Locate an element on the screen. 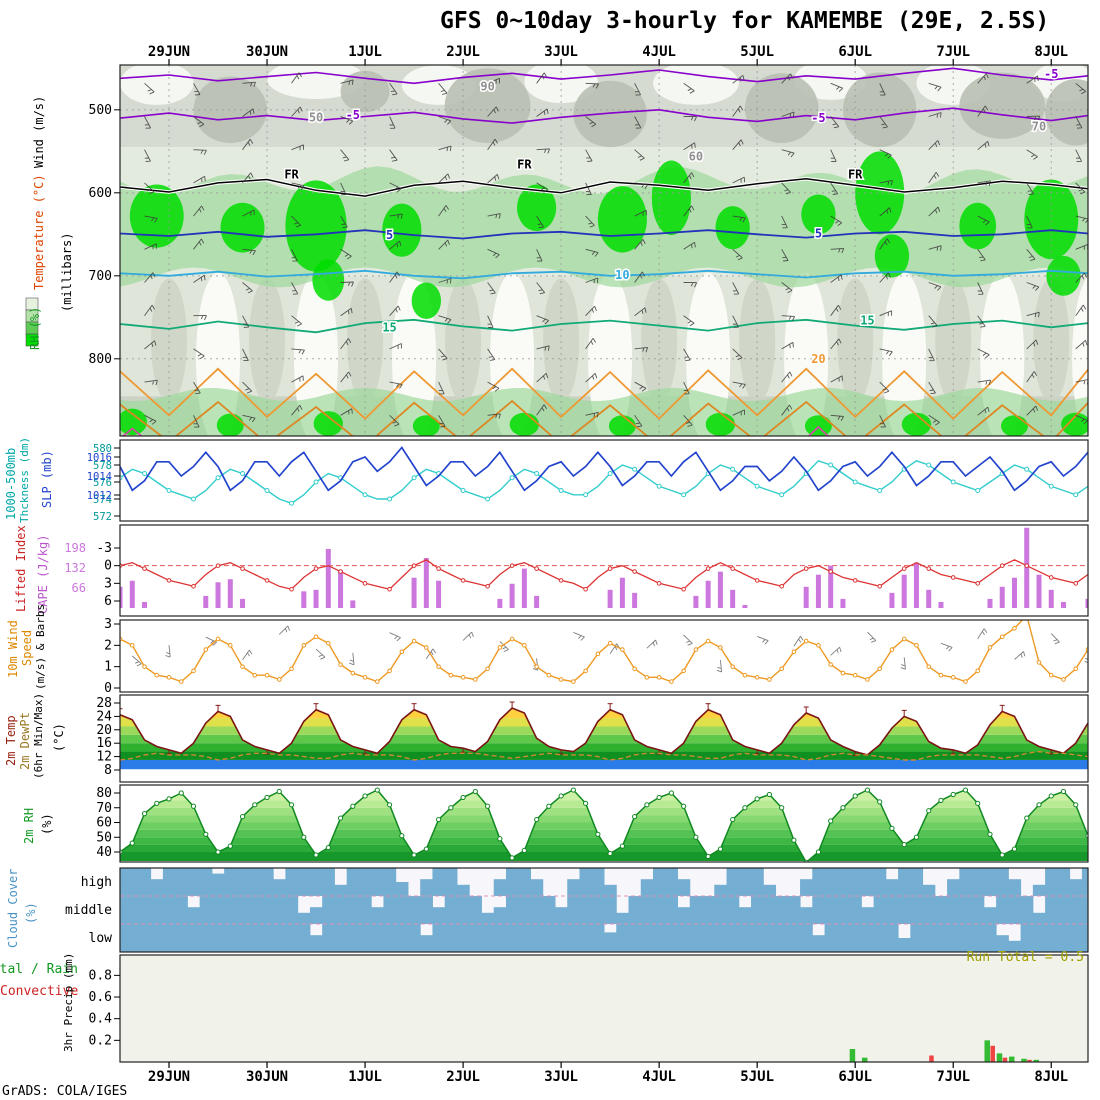 Image resolution: width=1100 pixels, height=1100 pixels. axis-label-cloud-cover: Cloud Cover is located at coordinates (13, 908).